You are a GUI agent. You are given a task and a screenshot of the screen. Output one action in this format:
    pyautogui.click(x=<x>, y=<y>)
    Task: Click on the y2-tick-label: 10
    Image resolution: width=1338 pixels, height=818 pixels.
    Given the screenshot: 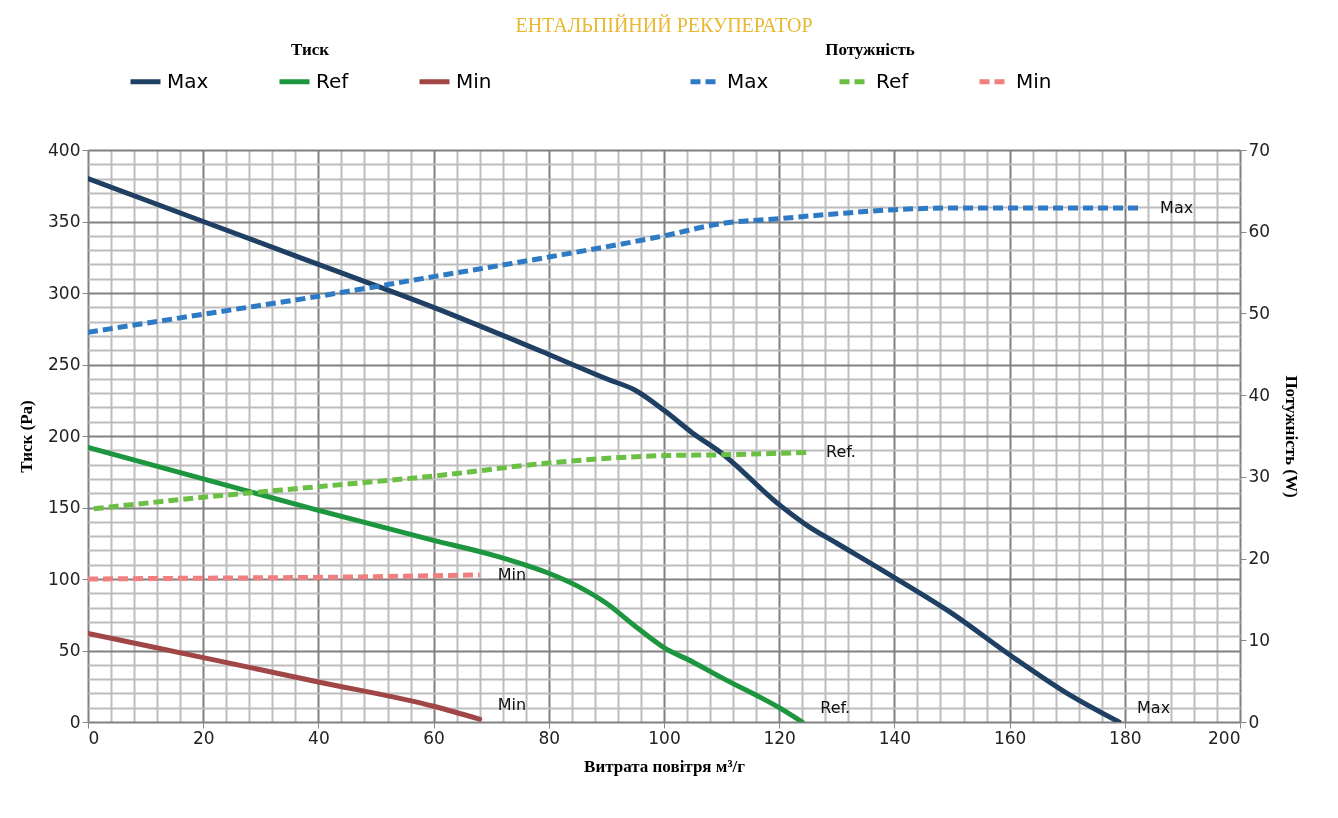 What is the action you would take?
    pyautogui.click(x=1259, y=639)
    